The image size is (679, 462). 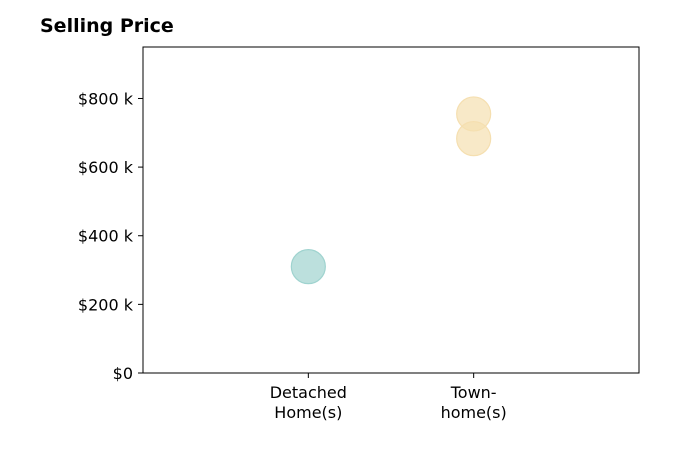 I want to click on x-tick-label: Detached, so click(x=308, y=392).